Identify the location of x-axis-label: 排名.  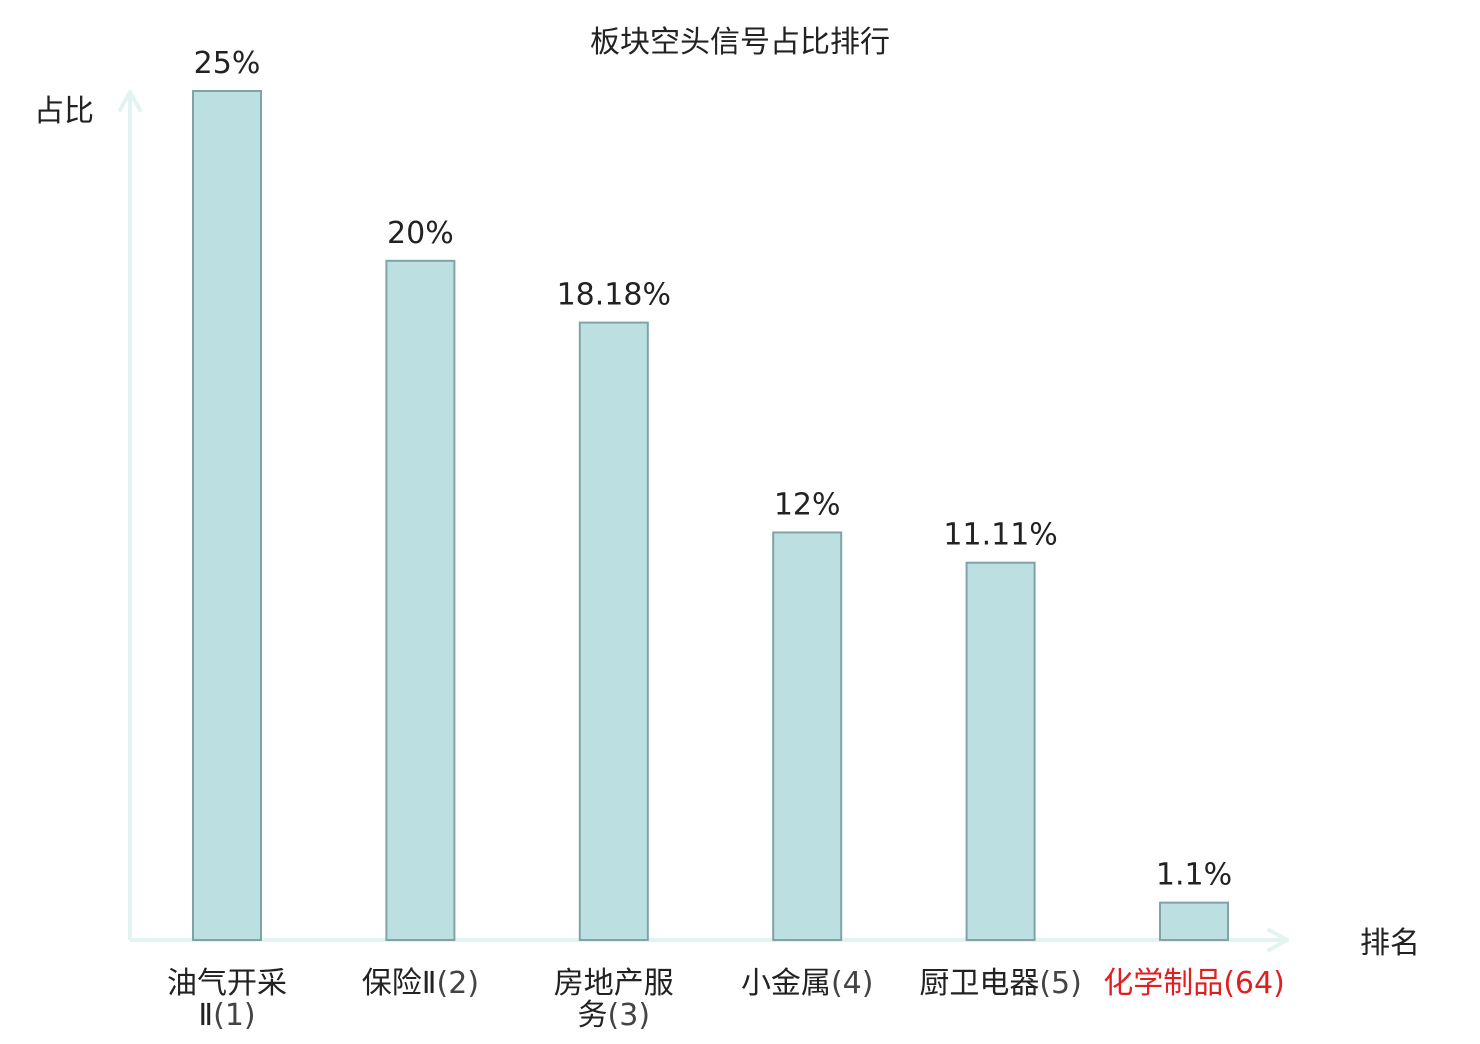
(1390, 943).